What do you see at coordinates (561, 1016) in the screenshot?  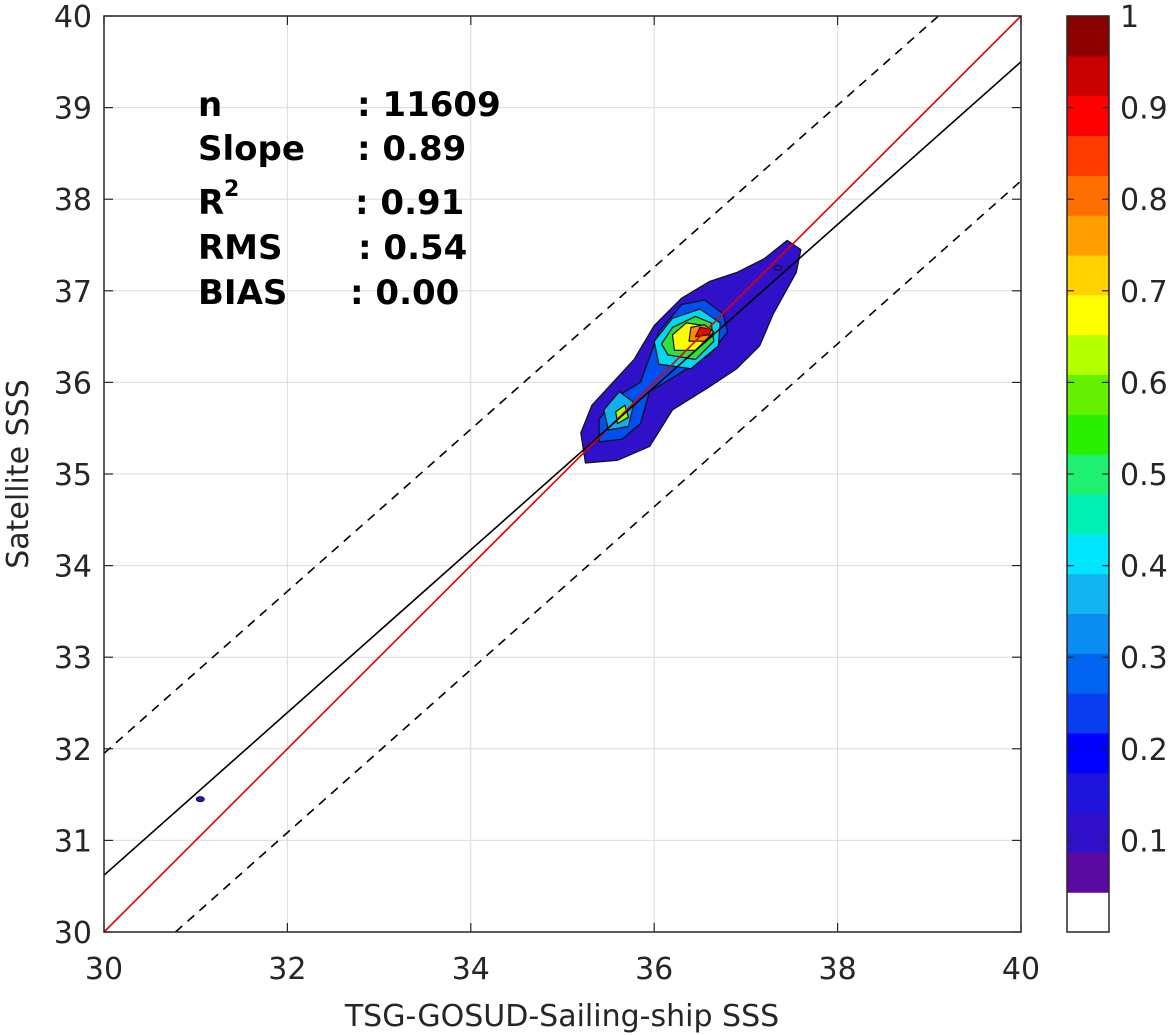 I see `x-axis-label: TSG-GOSUD-Sailing-ship SSS` at bounding box center [561, 1016].